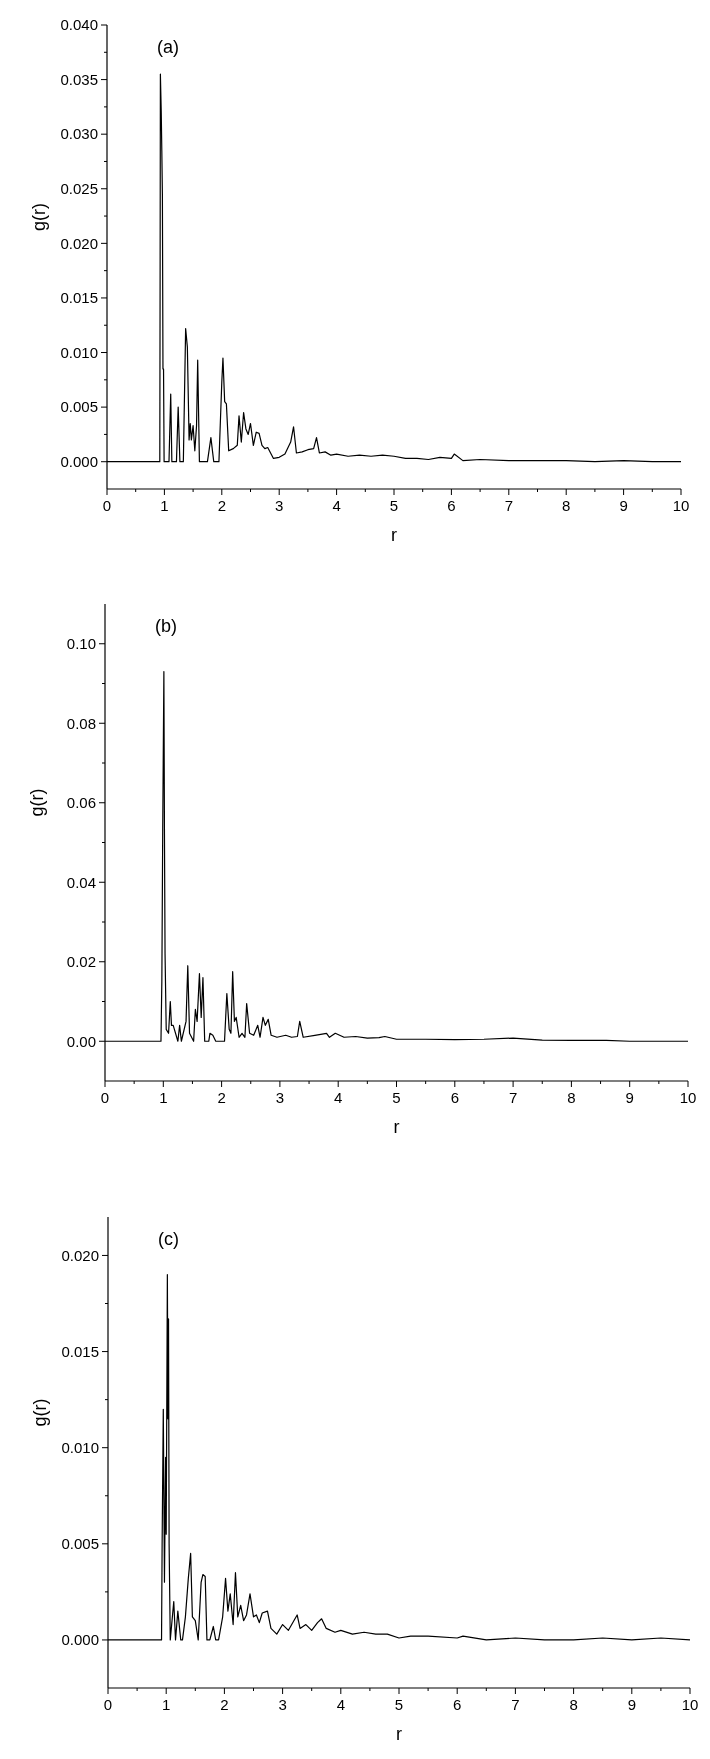 Image resolution: width=710 pixels, height=1759 pixels. Describe the element at coordinates (168, 1239) in the screenshot. I see `text: (c)` at that location.